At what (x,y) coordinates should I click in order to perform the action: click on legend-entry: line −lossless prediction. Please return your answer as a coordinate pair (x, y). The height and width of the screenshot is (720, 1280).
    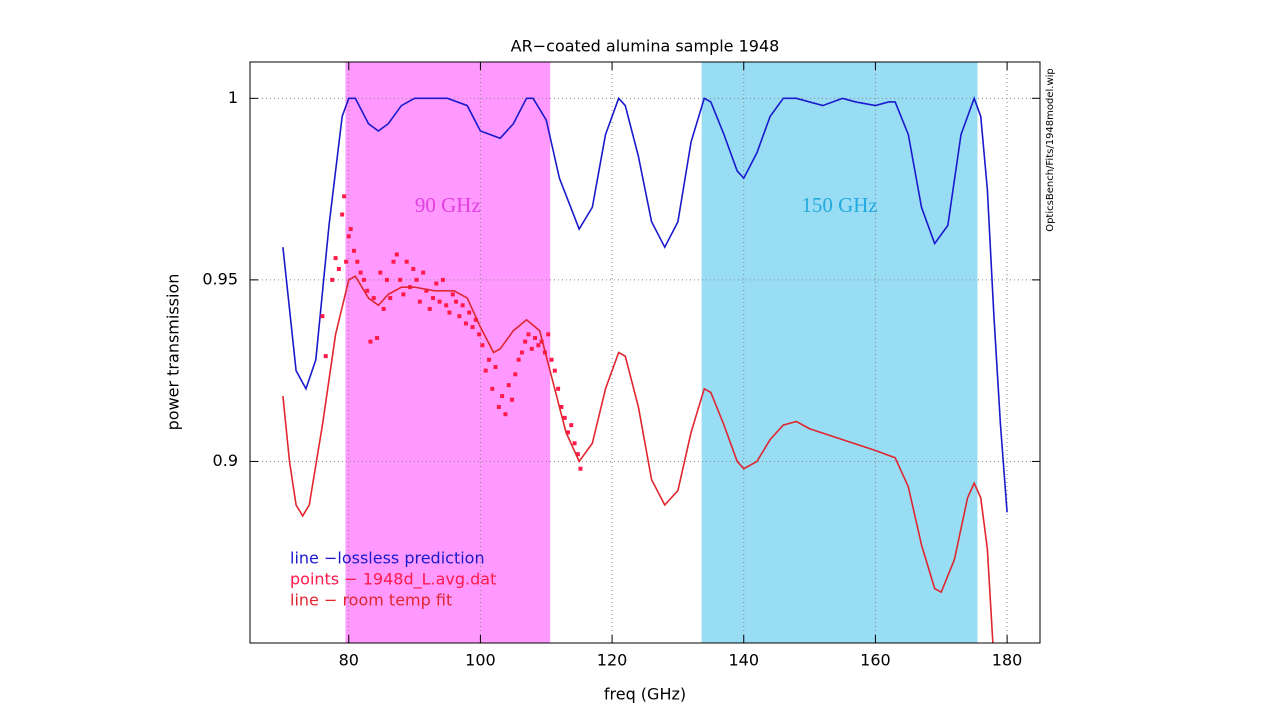
    Looking at the image, I should click on (387, 558).